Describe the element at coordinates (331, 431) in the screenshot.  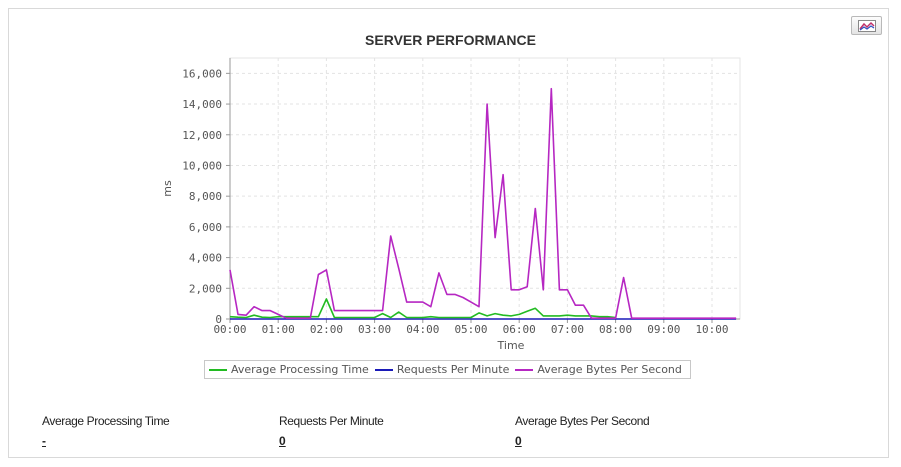
I see `stat-requests-per-minute: Requests Per Minute 0` at that location.